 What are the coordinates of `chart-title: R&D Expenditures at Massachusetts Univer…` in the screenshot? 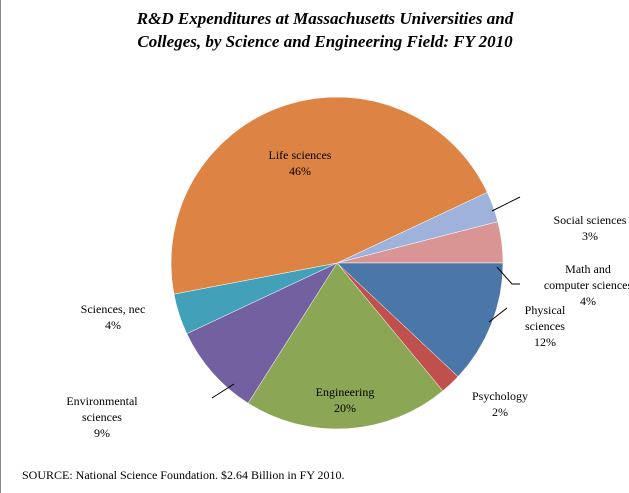 It's located at (325, 18).